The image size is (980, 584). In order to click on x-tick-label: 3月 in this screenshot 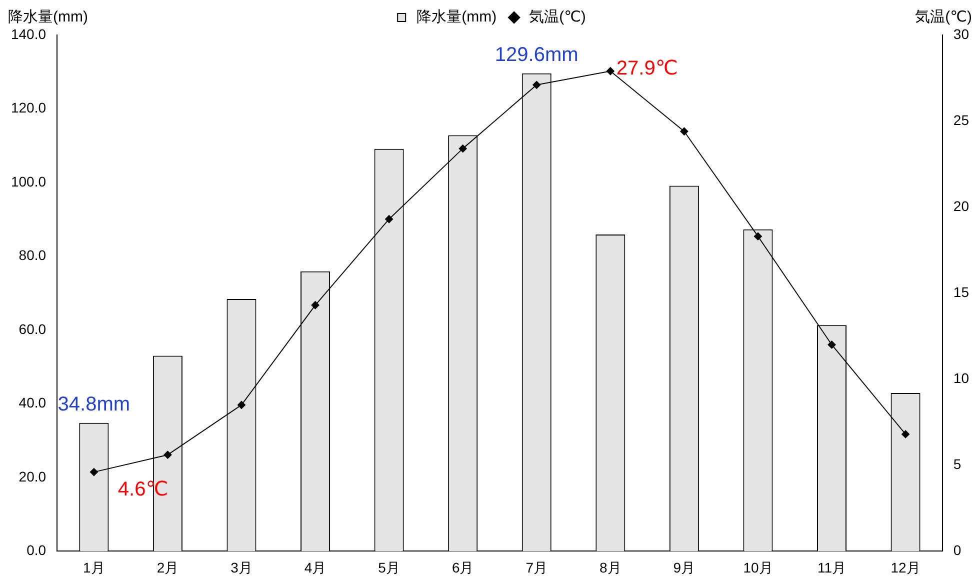, I will do `click(241, 567)`.